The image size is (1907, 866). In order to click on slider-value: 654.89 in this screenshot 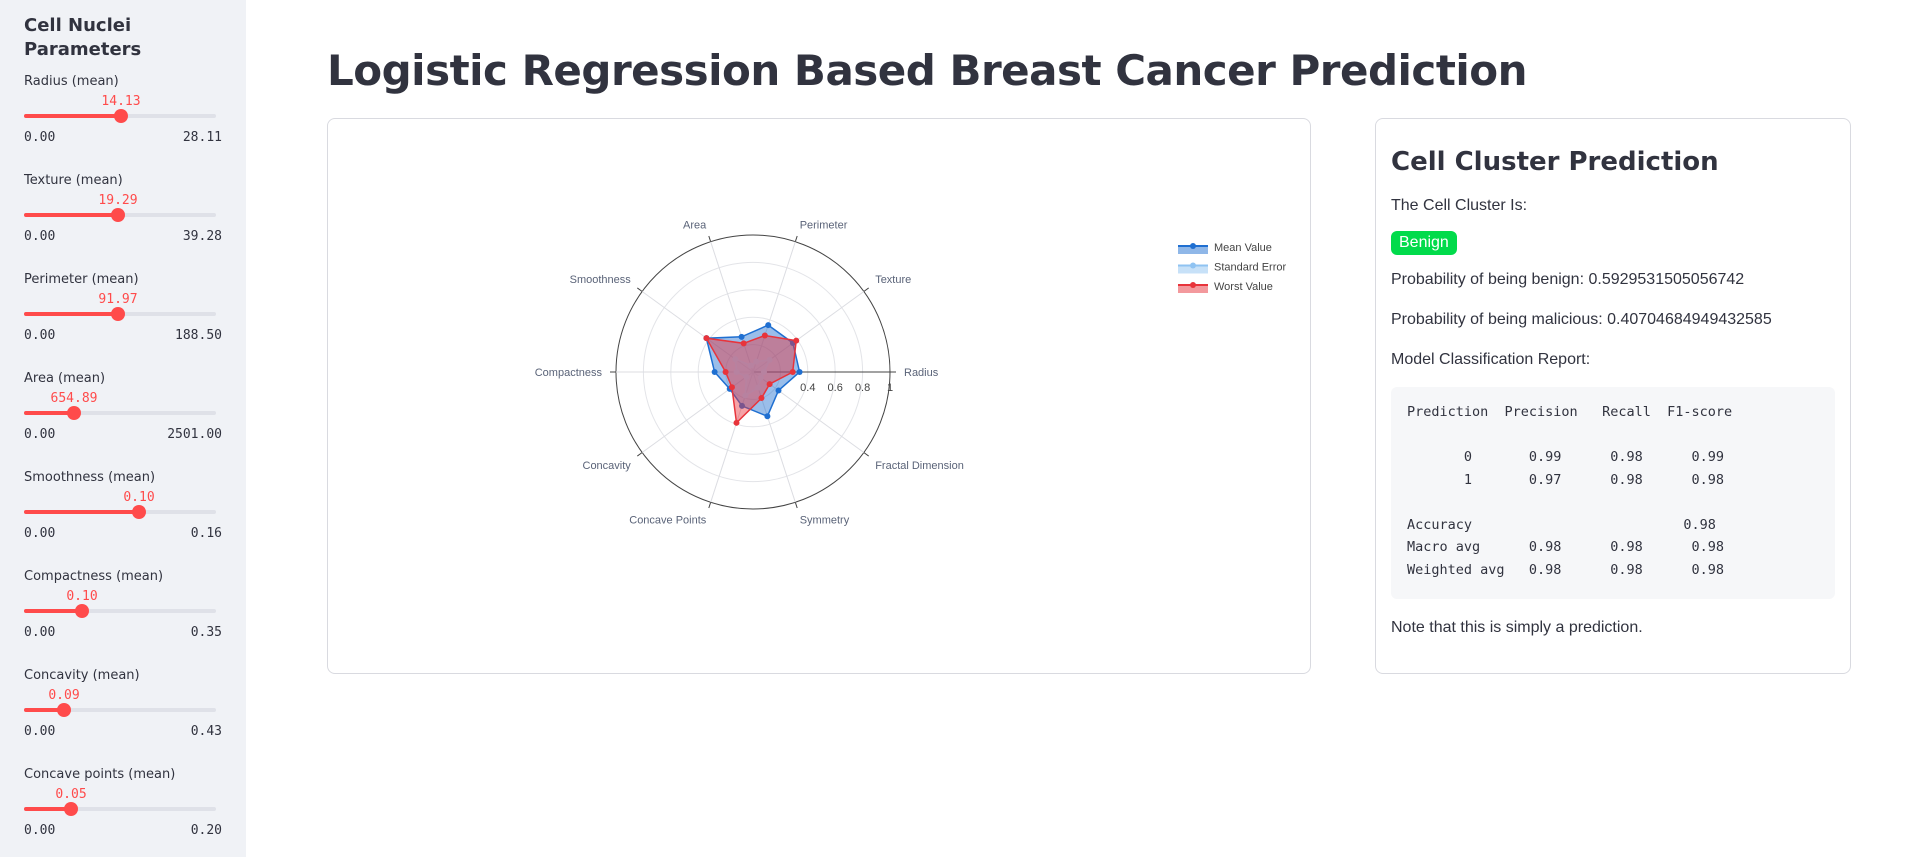, I will do `click(74, 398)`.